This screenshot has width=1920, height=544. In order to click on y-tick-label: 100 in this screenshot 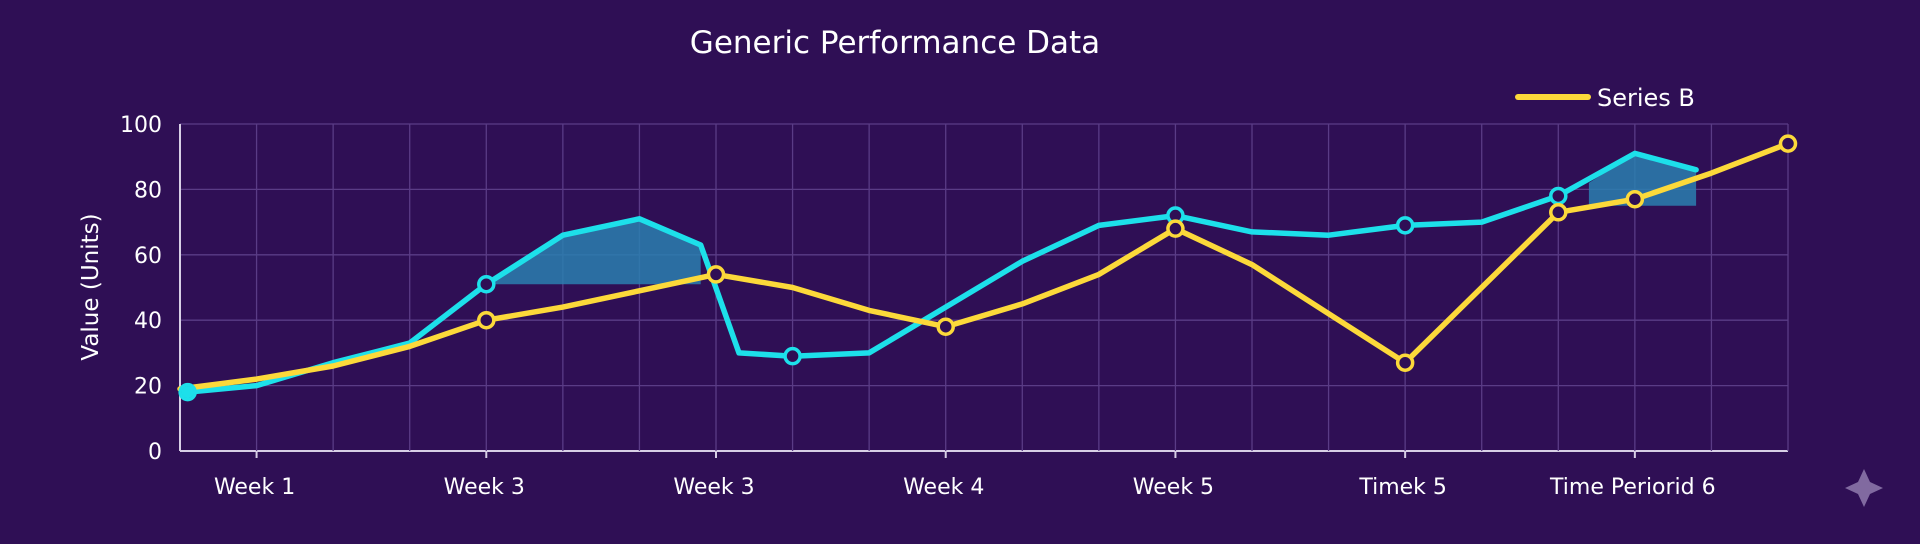, I will do `click(141, 125)`.